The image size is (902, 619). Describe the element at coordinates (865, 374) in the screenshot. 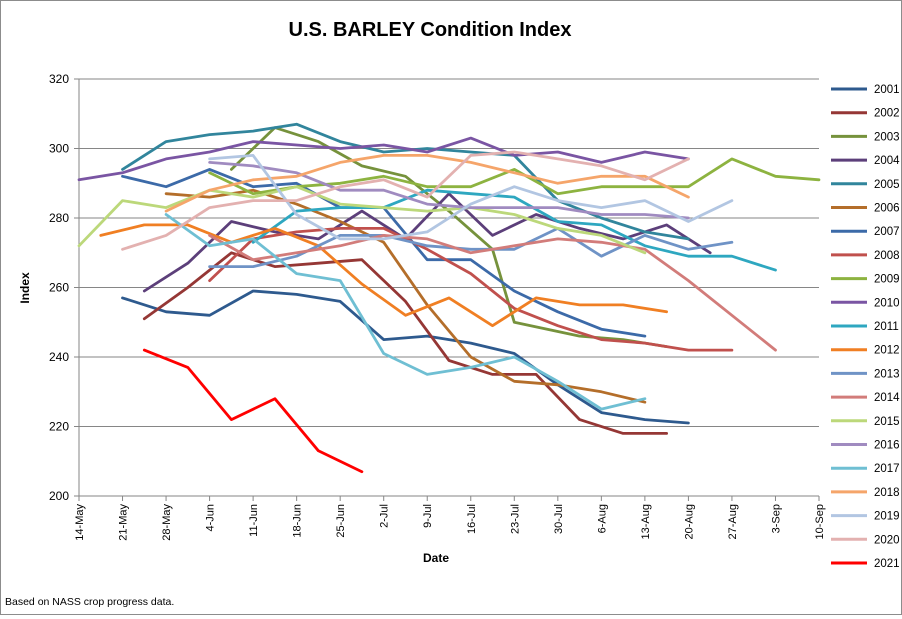

I see `legend-item-2013: 2013` at that location.